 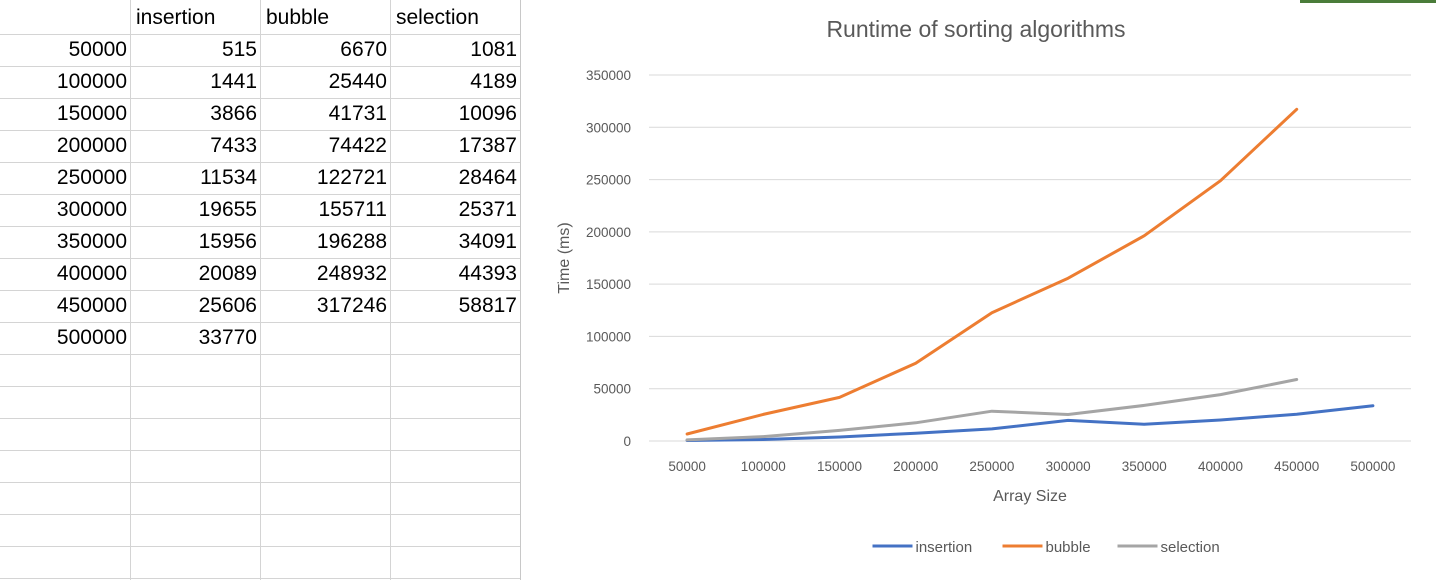 What do you see at coordinates (1068, 547) in the screenshot?
I see `legend-label: bubble` at bounding box center [1068, 547].